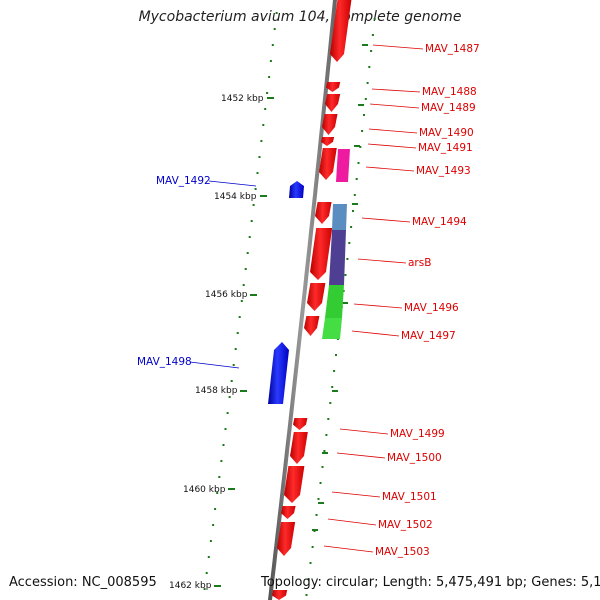  I want to click on gene-label-mav-1488: MAV_1488, so click(449, 92).